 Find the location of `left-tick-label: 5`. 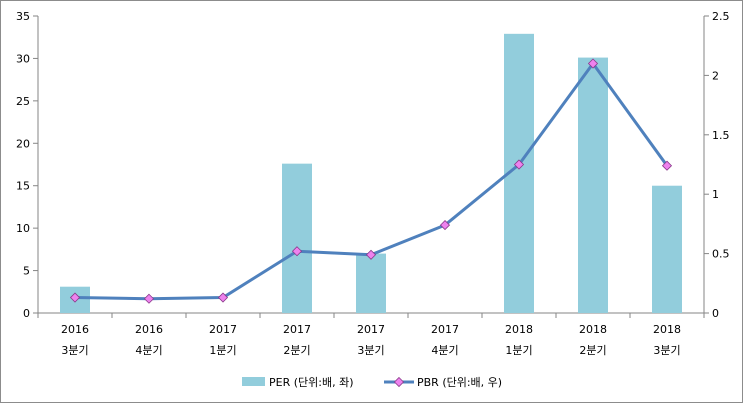

left-tick-label: 5 is located at coordinates (26, 271).